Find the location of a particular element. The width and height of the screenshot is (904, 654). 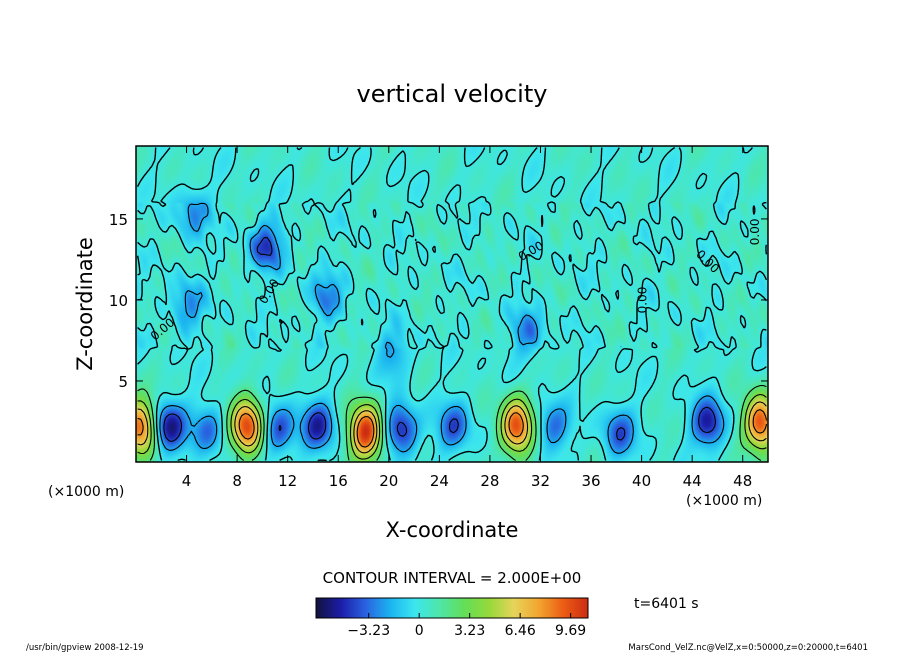

x-unit-left: (×1000 m) is located at coordinates (86, 492).